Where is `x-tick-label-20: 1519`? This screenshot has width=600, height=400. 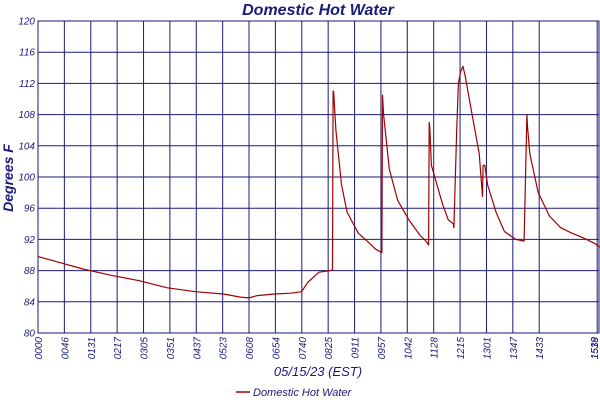 x-tick-label-20: 1519 is located at coordinates (595, 348).